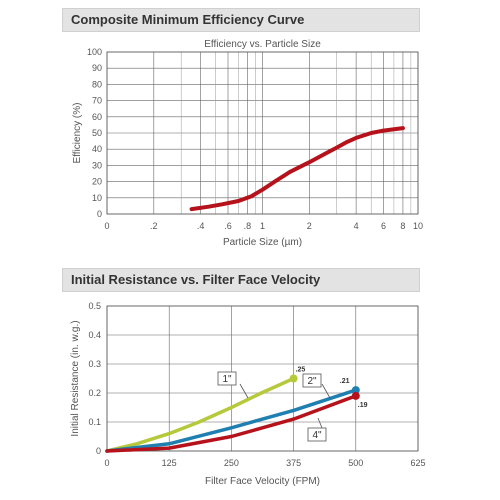 This screenshot has width=500, height=500. What do you see at coordinates (293, 378) in the screenshot?
I see `series-endpoint-1in` at bounding box center [293, 378].